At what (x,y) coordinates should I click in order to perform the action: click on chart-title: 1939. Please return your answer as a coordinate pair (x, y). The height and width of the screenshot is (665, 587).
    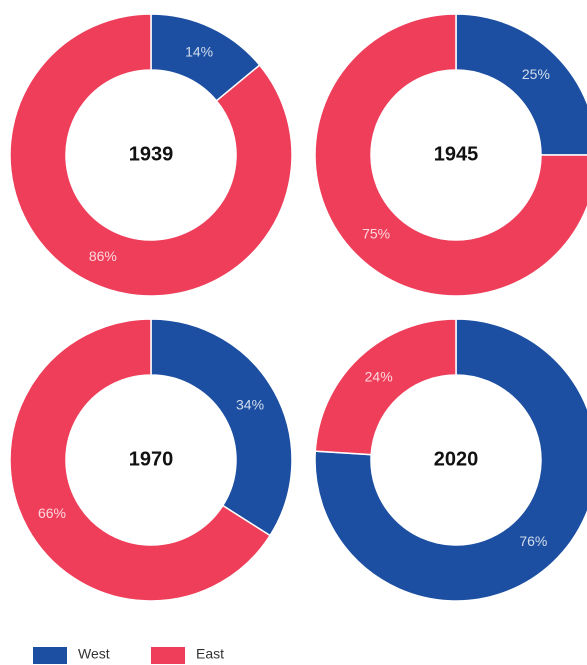
    Looking at the image, I should click on (151, 154).